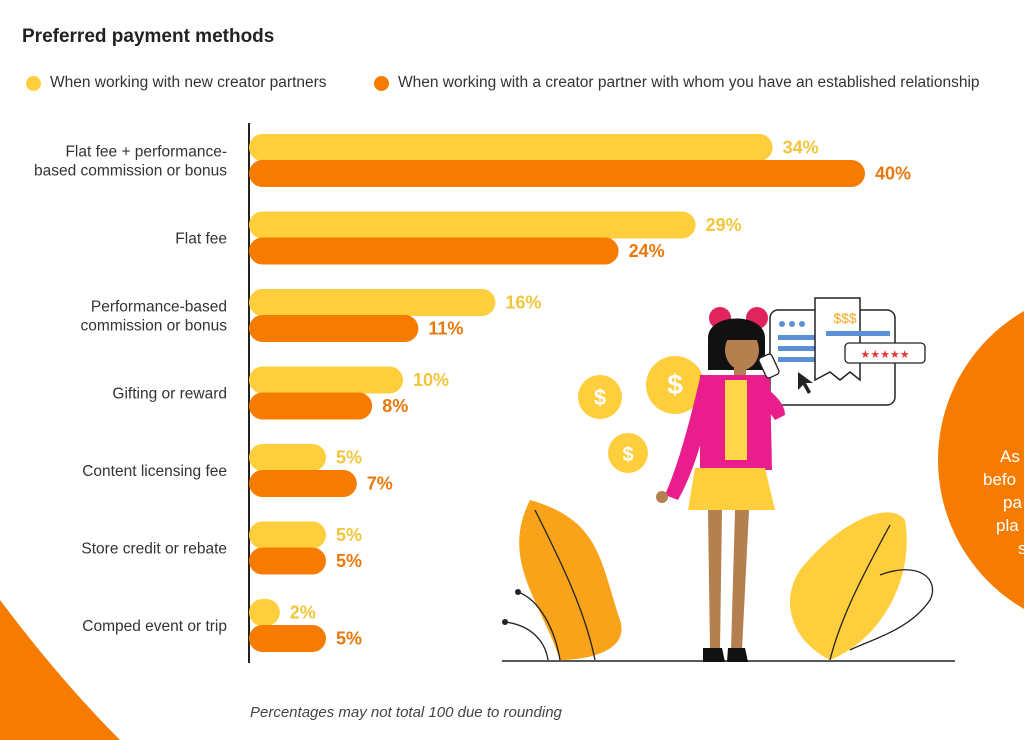 This screenshot has height=740, width=1024. What do you see at coordinates (148, 36) in the screenshot?
I see `chart-title: Preferred payment methods` at bounding box center [148, 36].